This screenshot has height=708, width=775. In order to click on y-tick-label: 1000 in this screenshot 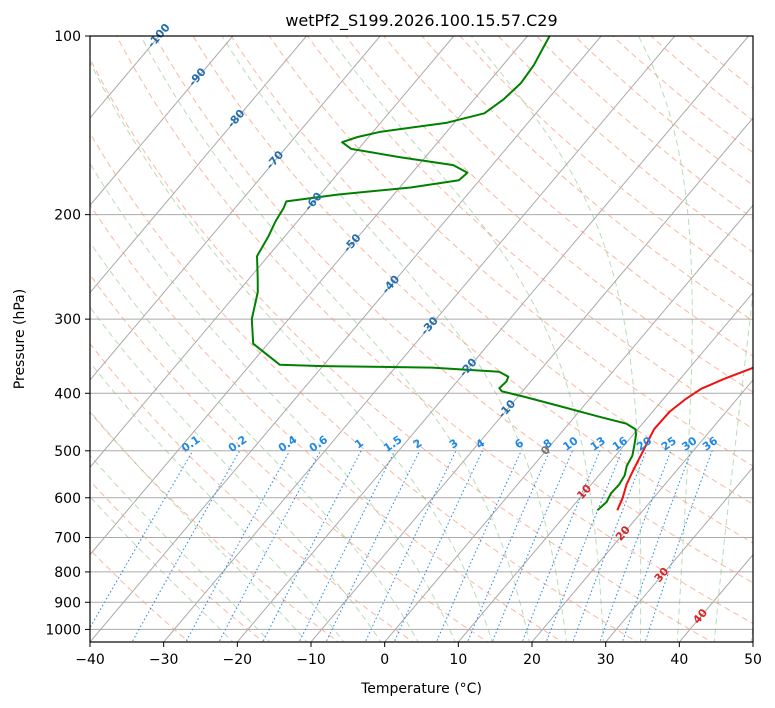, I will do `click(63, 630)`.